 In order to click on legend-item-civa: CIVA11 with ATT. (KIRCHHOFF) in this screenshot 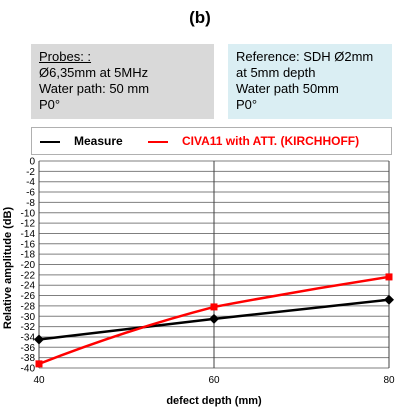, I will do `click(253, 141)`.